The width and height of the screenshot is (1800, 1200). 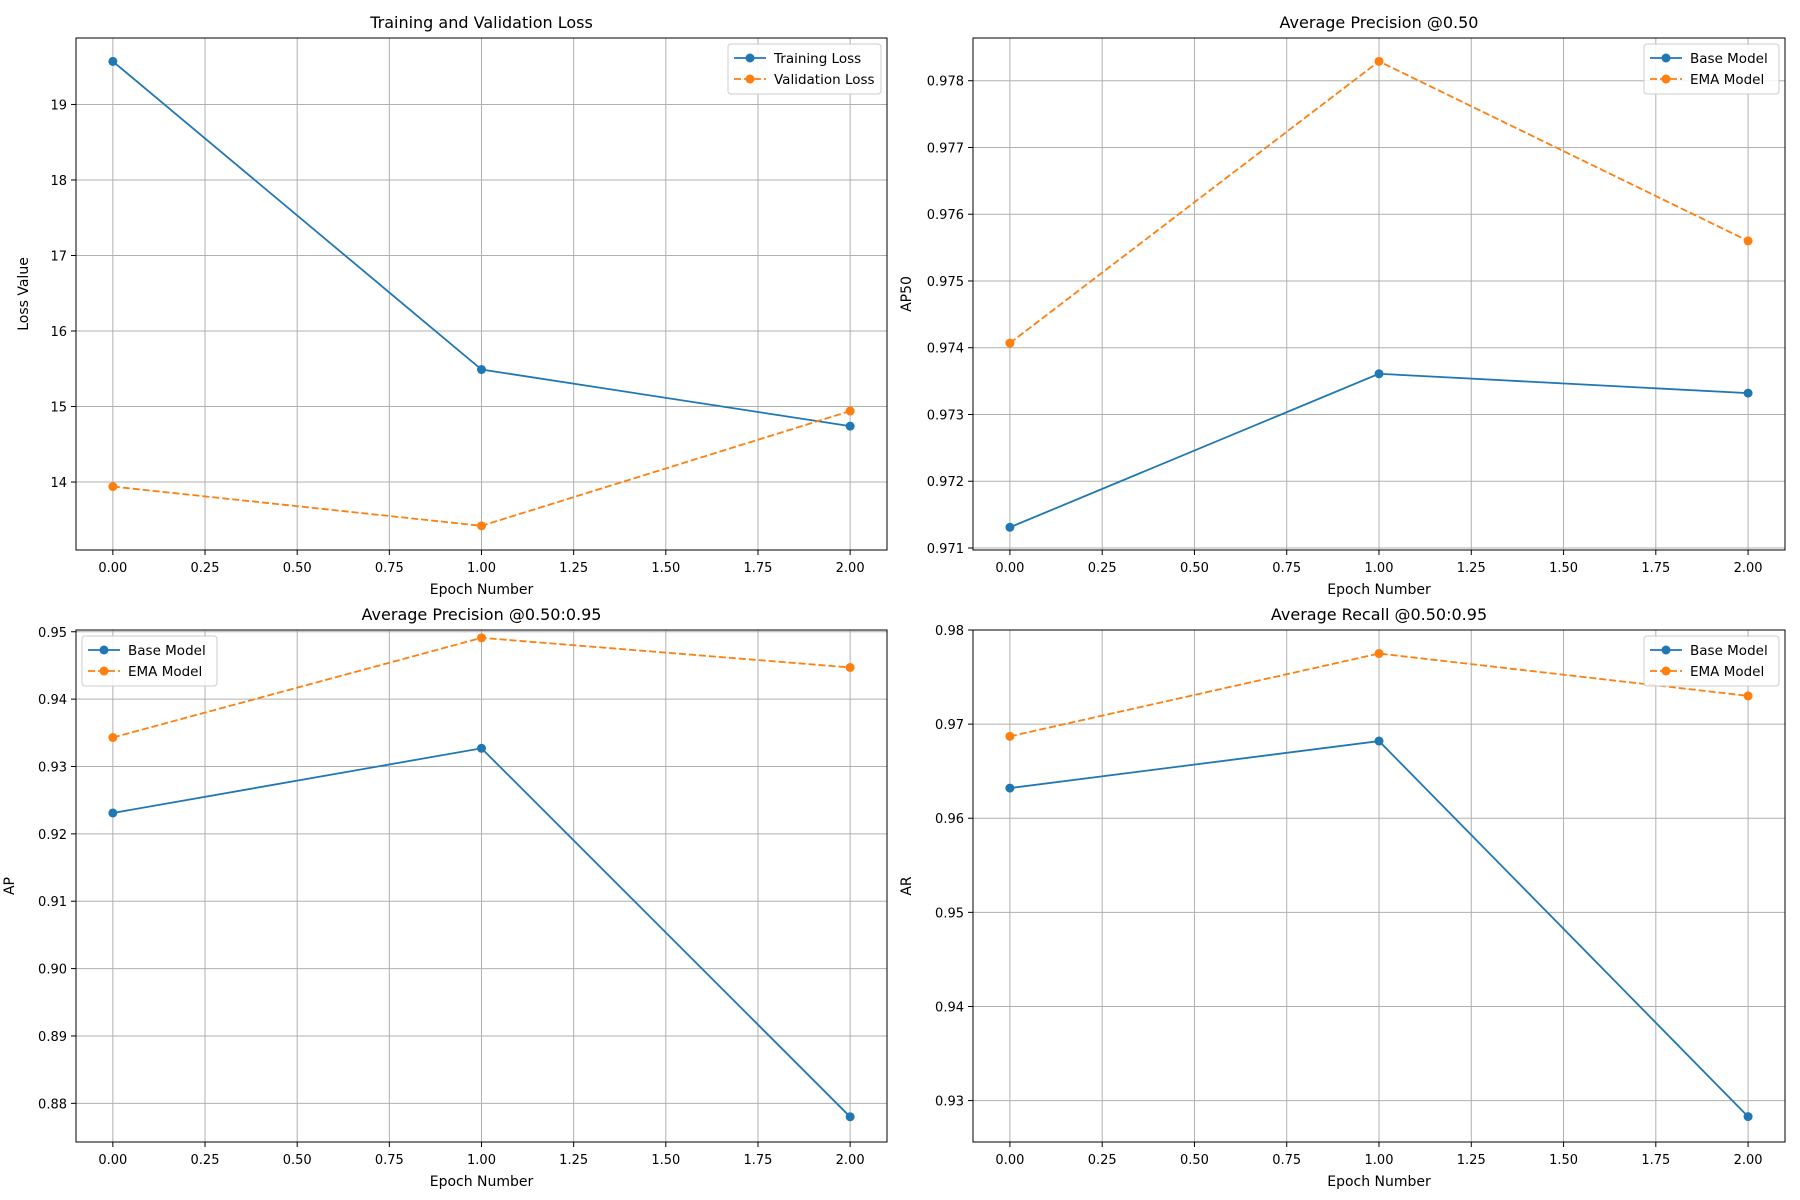 What do you see at coordinates (945, 349) in the screenshot?
I see `y-tick-label: 0.974` at bounding box center [945, 349].